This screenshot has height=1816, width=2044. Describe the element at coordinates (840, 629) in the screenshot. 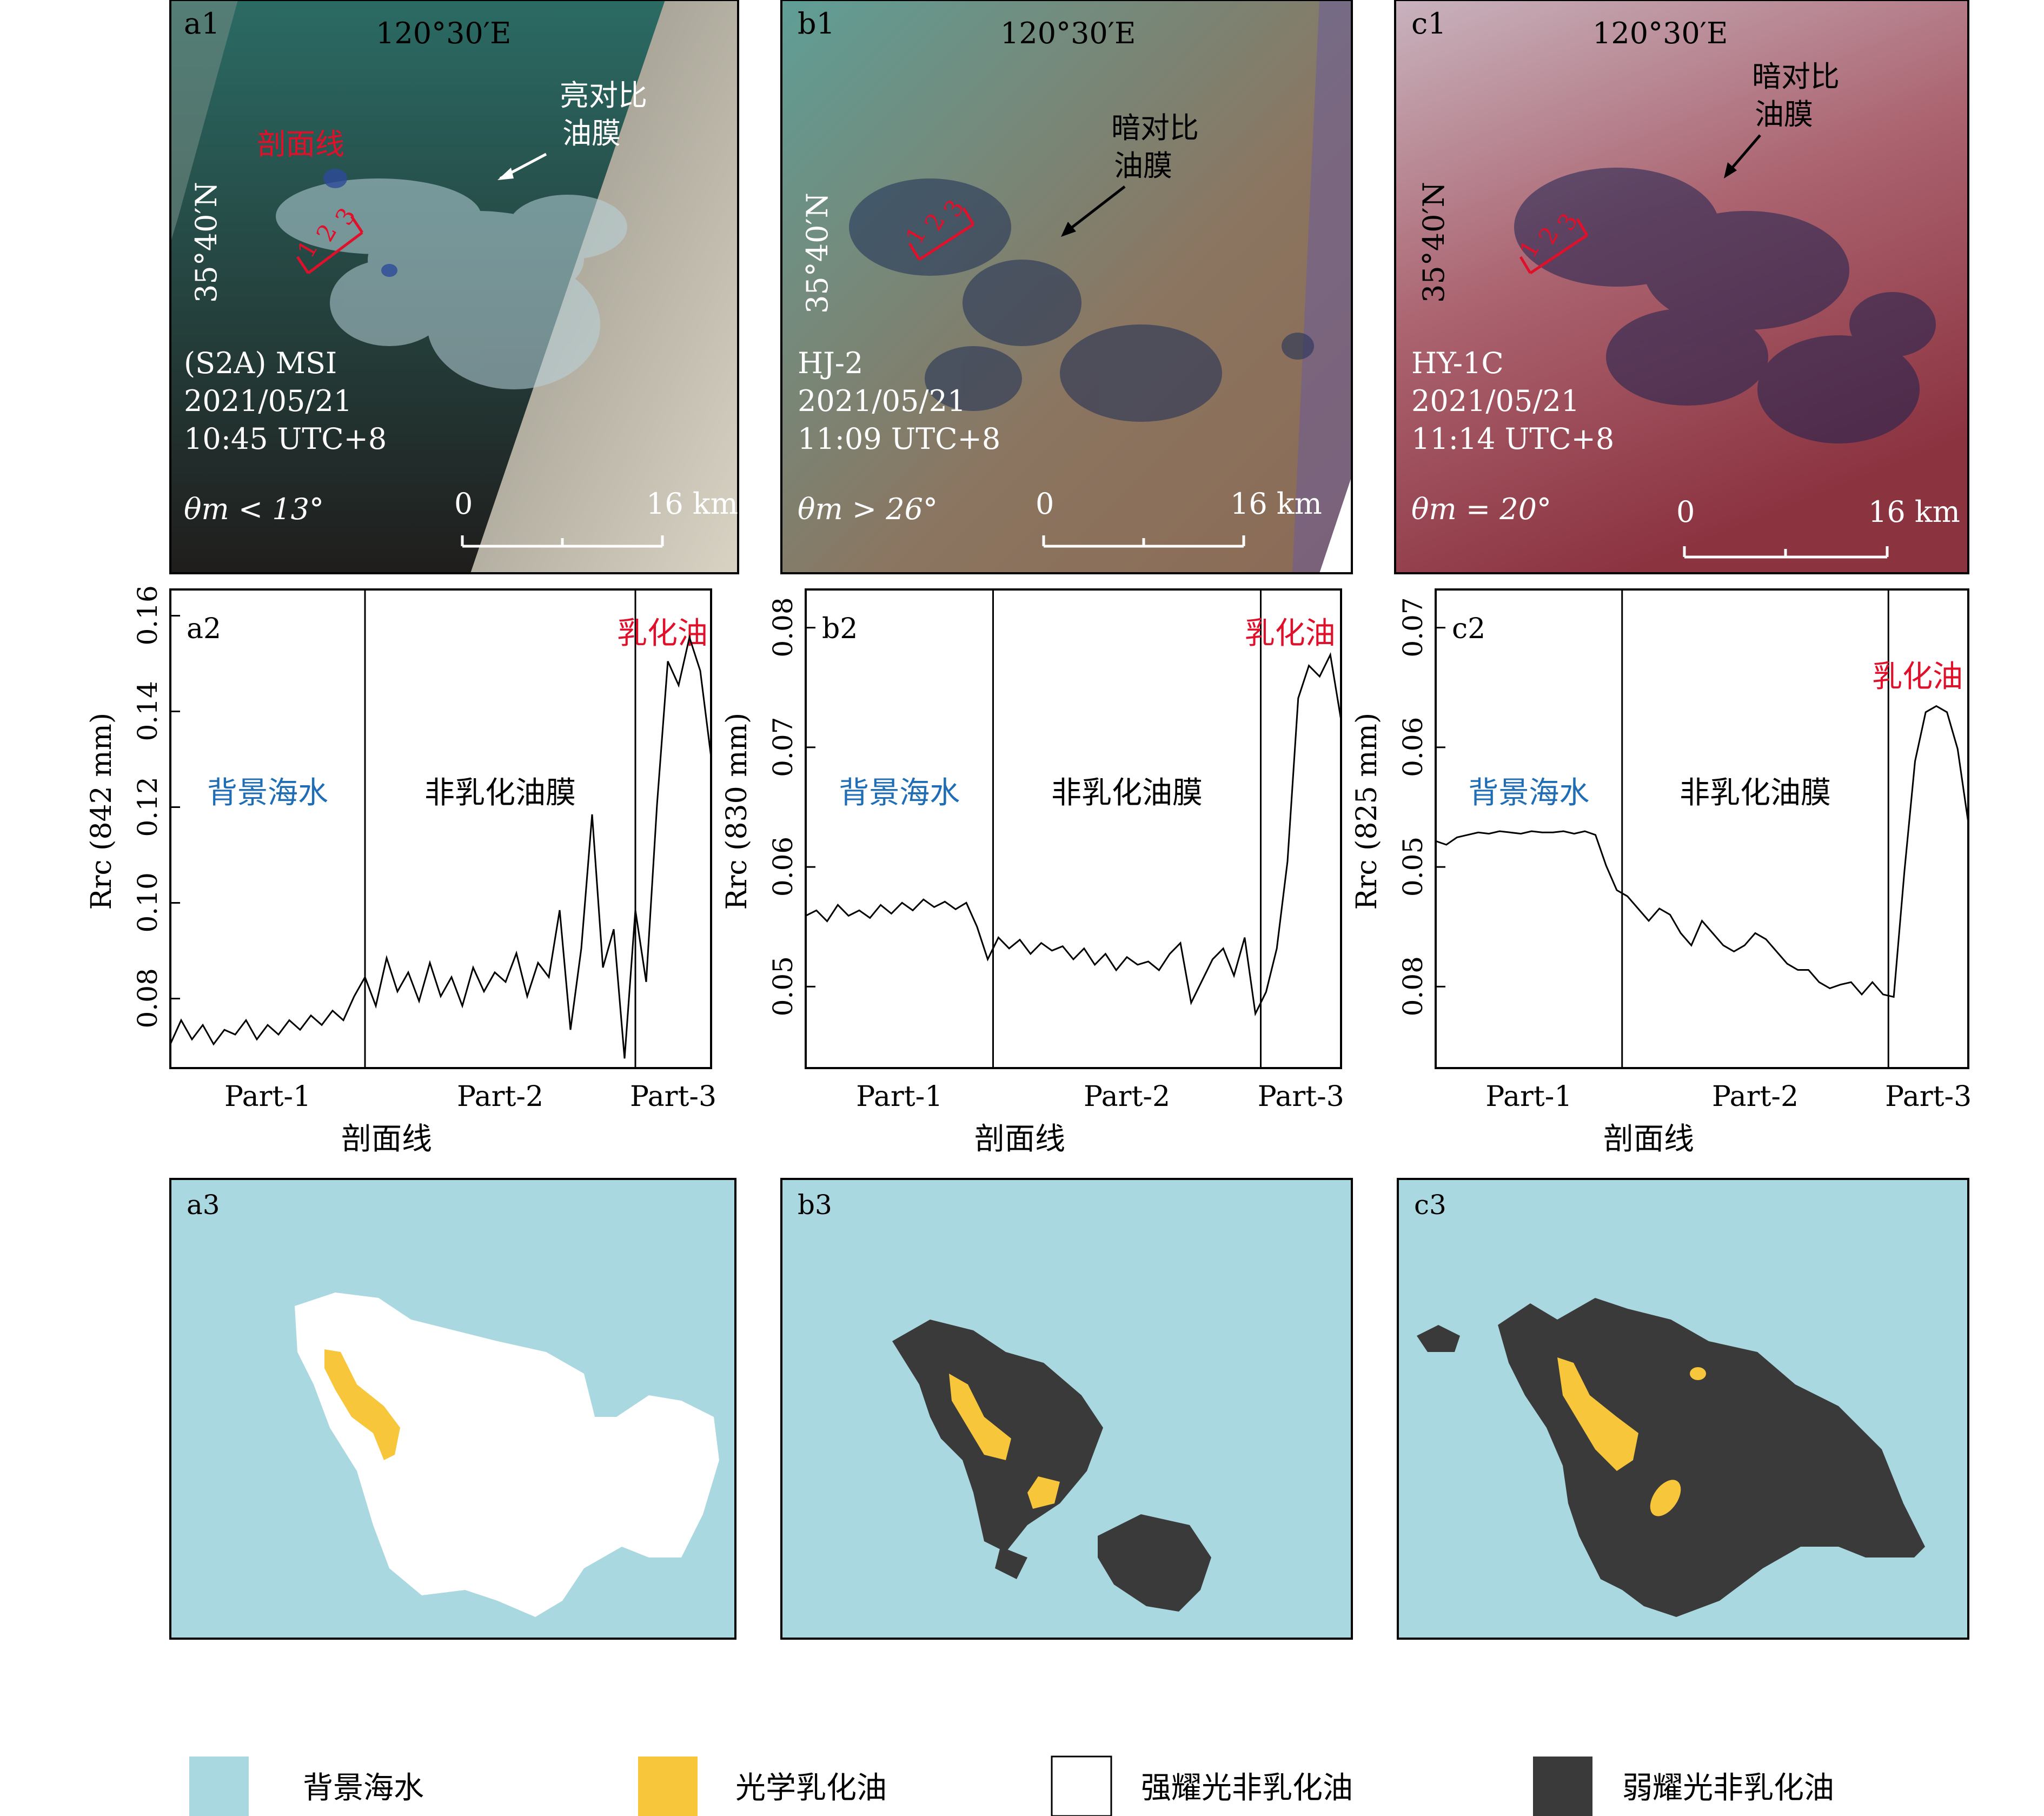

I see `chart-panel-label: b2` at that location.